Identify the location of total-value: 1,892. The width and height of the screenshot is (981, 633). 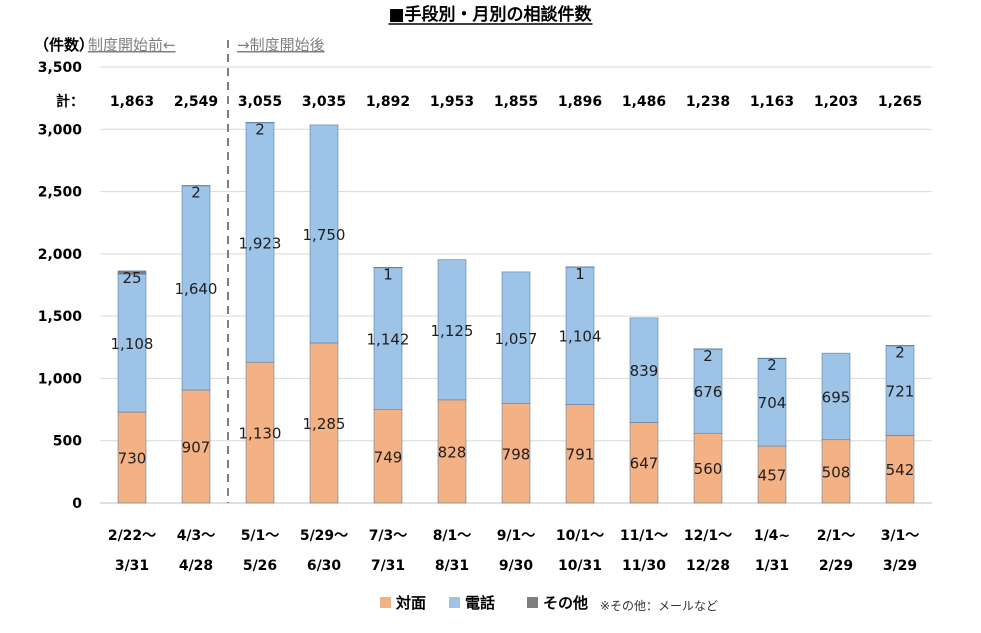
(388, 102).